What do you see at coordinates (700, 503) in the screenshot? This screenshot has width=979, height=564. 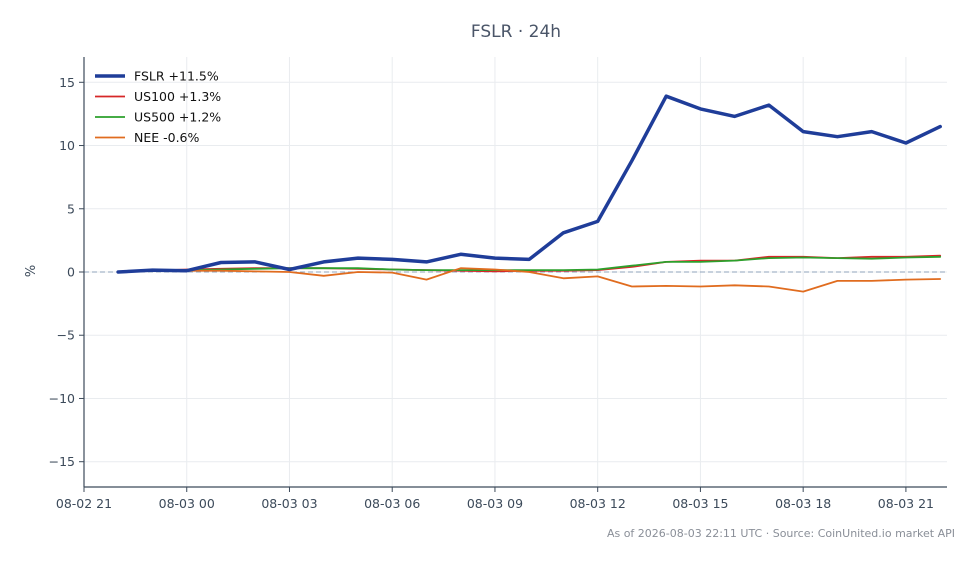 I see `x-tick-label: 08-03 15` at bounding box center [700, 503].